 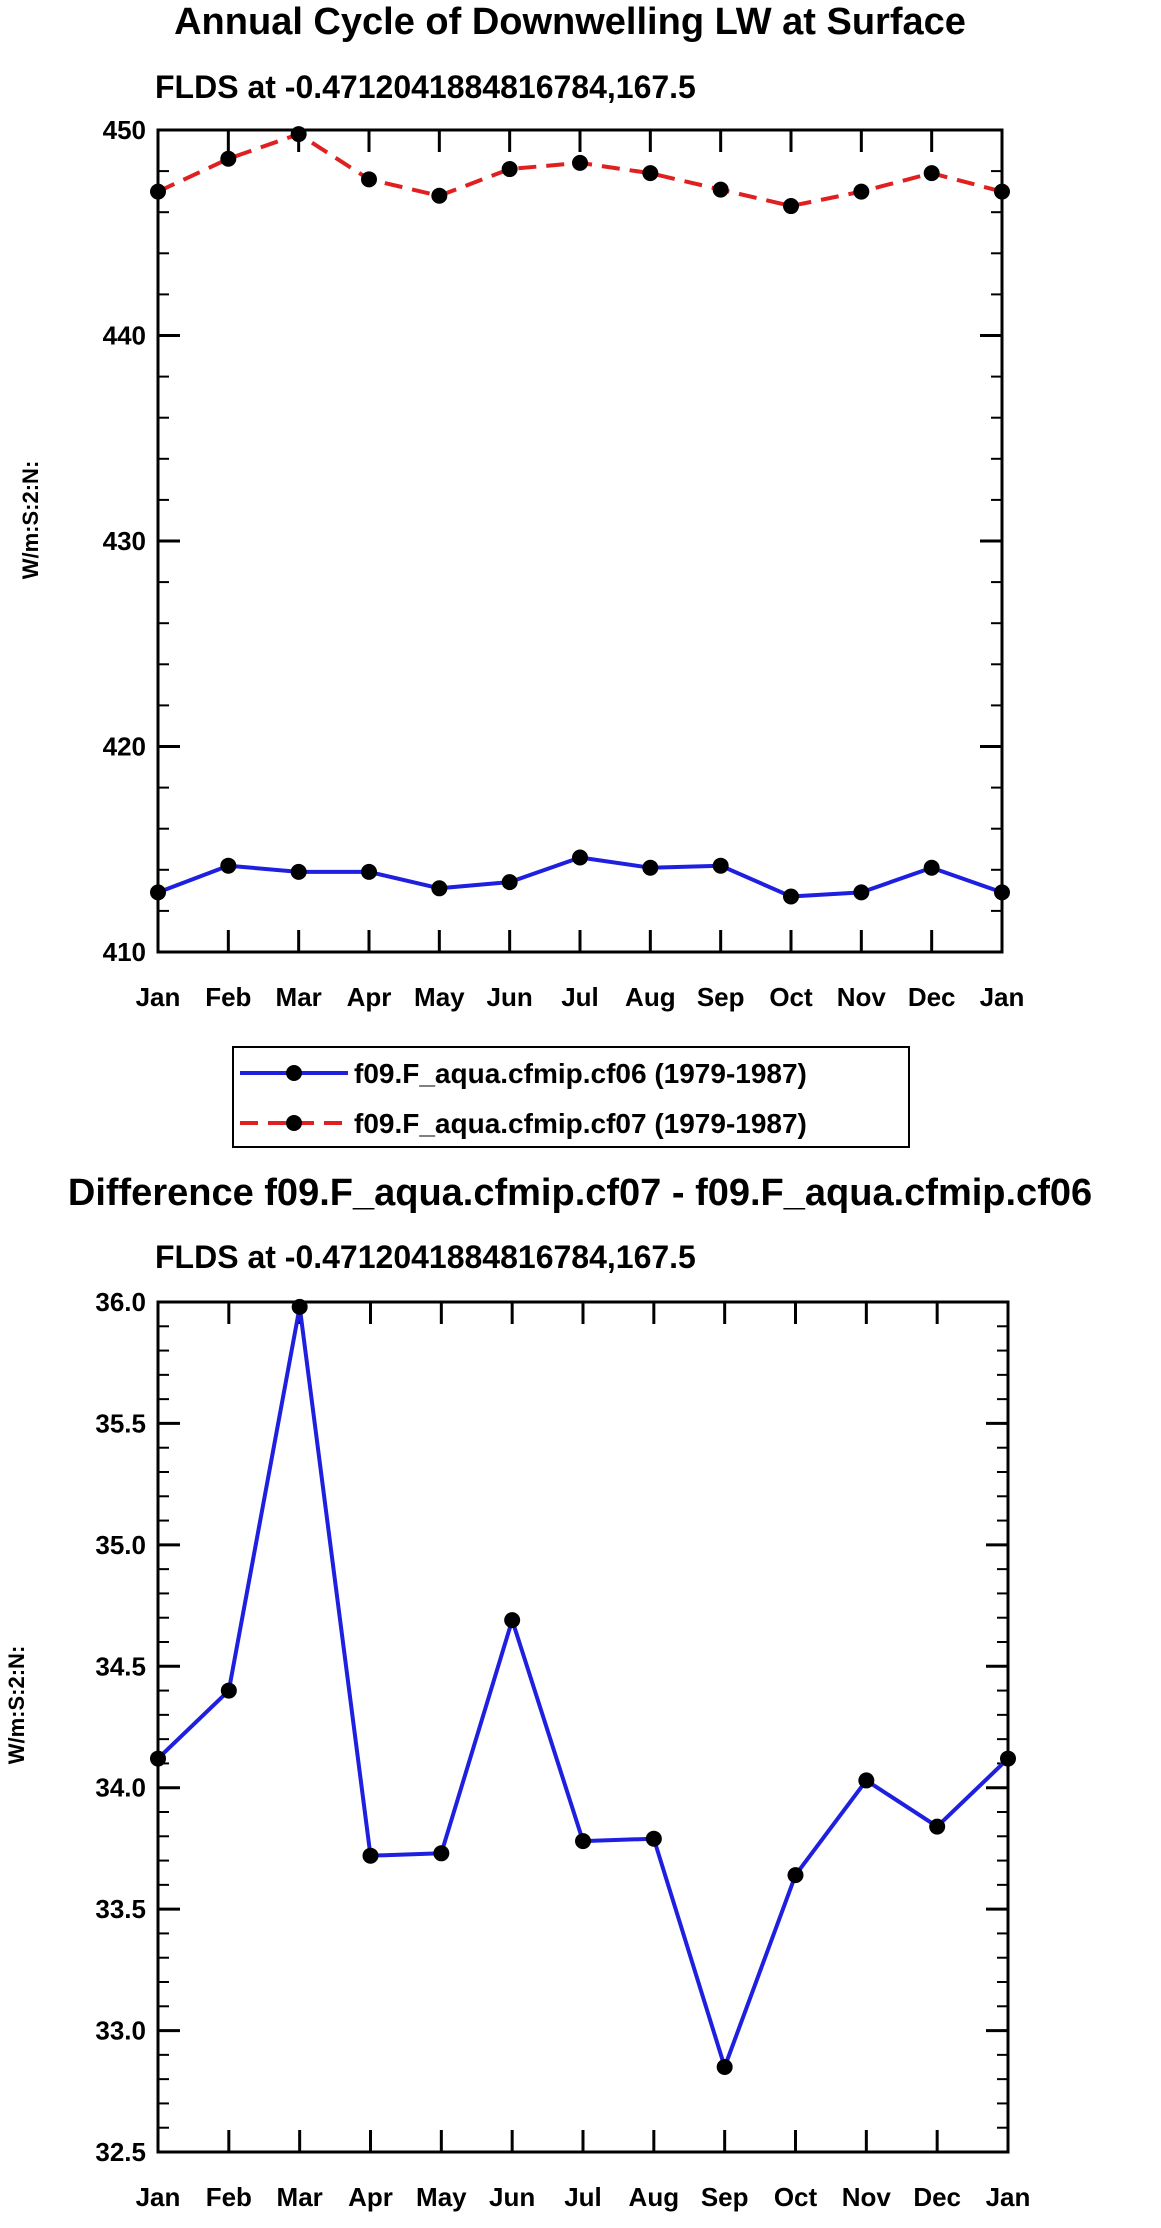 What do you see at coordinates (120, 2152) in the screenshot?
I see `y-tick-label: 32.5` at bounding box center [120, 2152].